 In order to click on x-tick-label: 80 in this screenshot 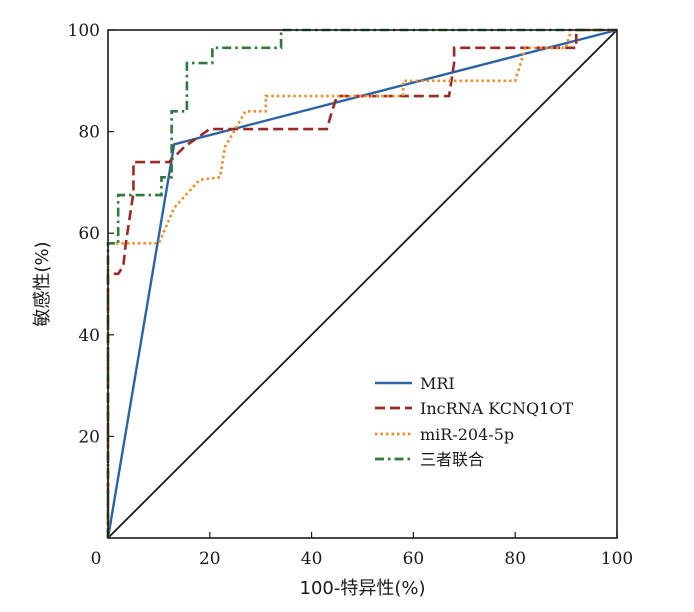, I will do `click(515, 559)`.